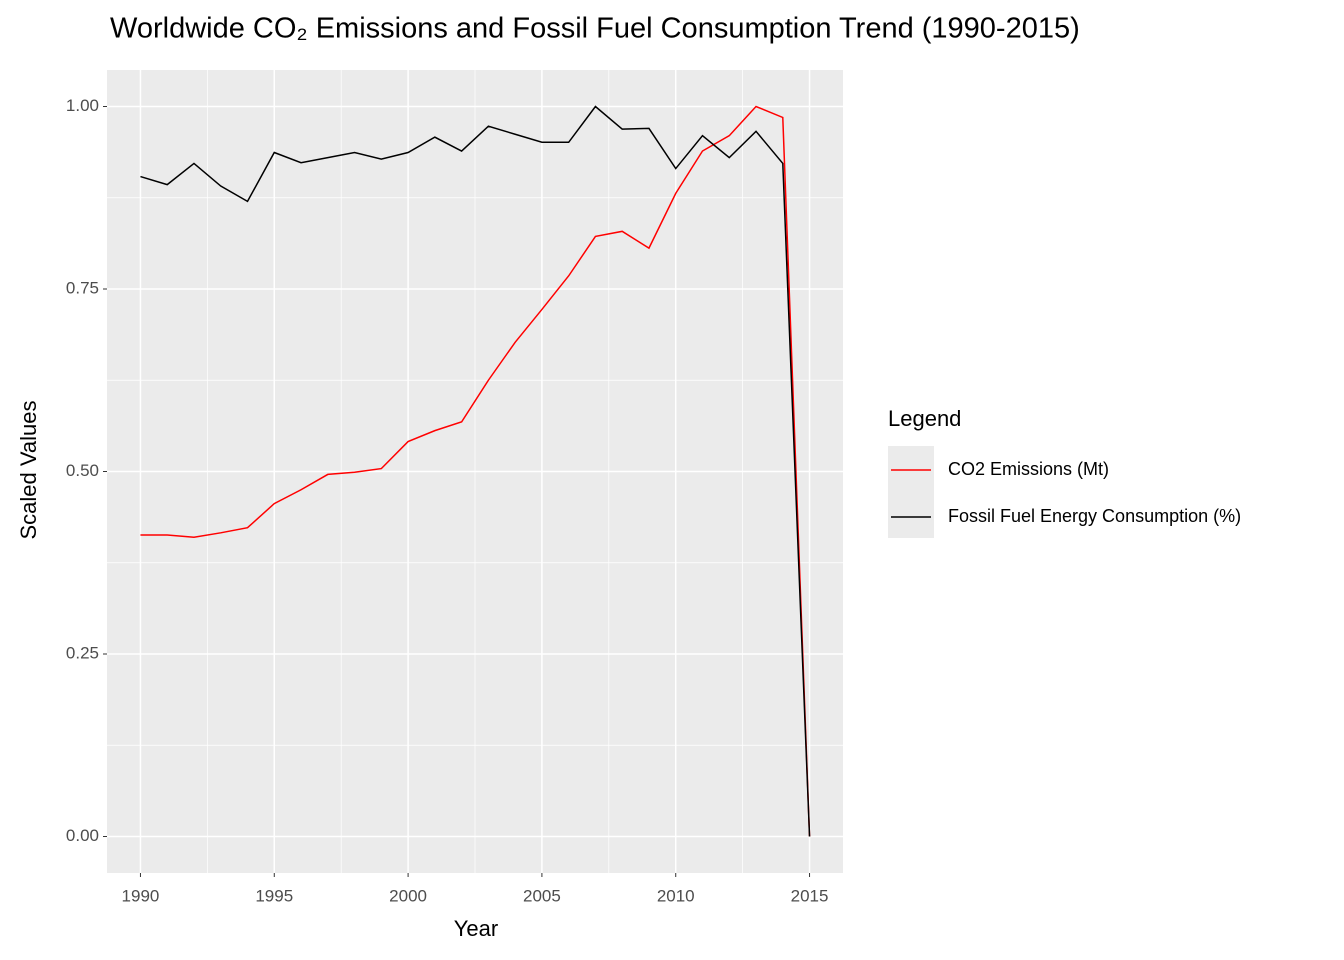 This screenshot has height=960, width=1344. Describe the element at coordinates (911, 492) in the screenshot. I see `legend-key-bg` at that location.